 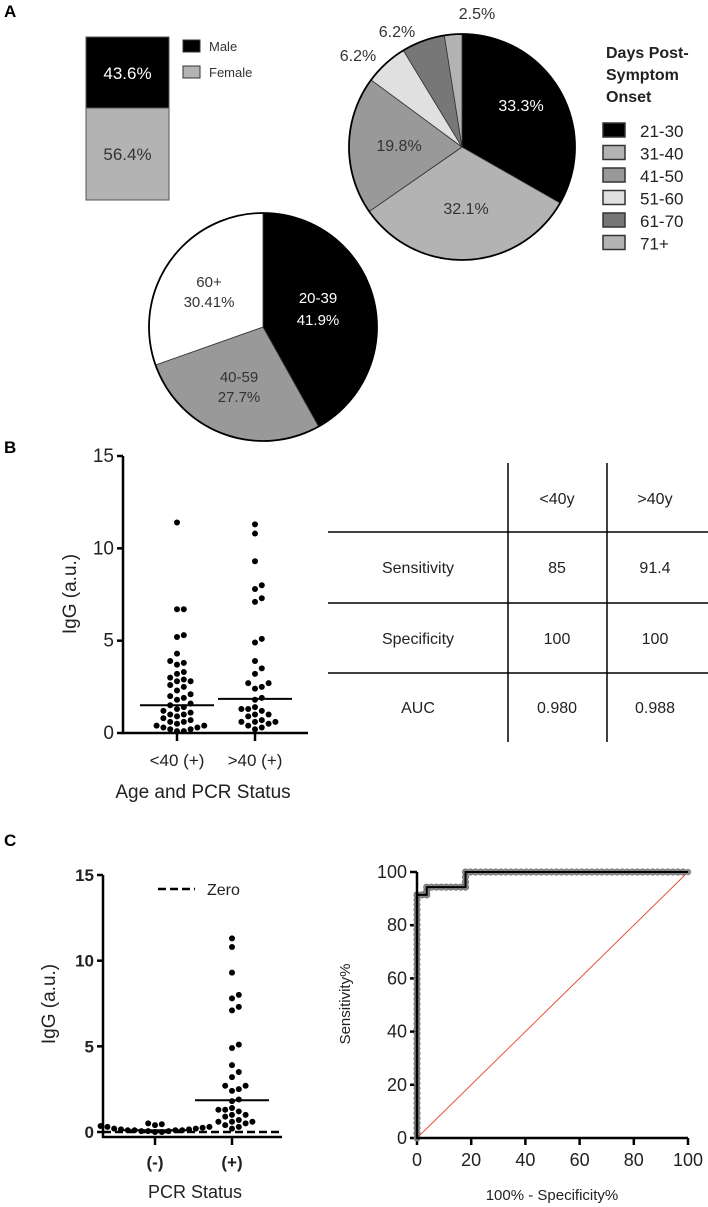 I want to click on legend-label: 41-50, so click(x=661, y=176).